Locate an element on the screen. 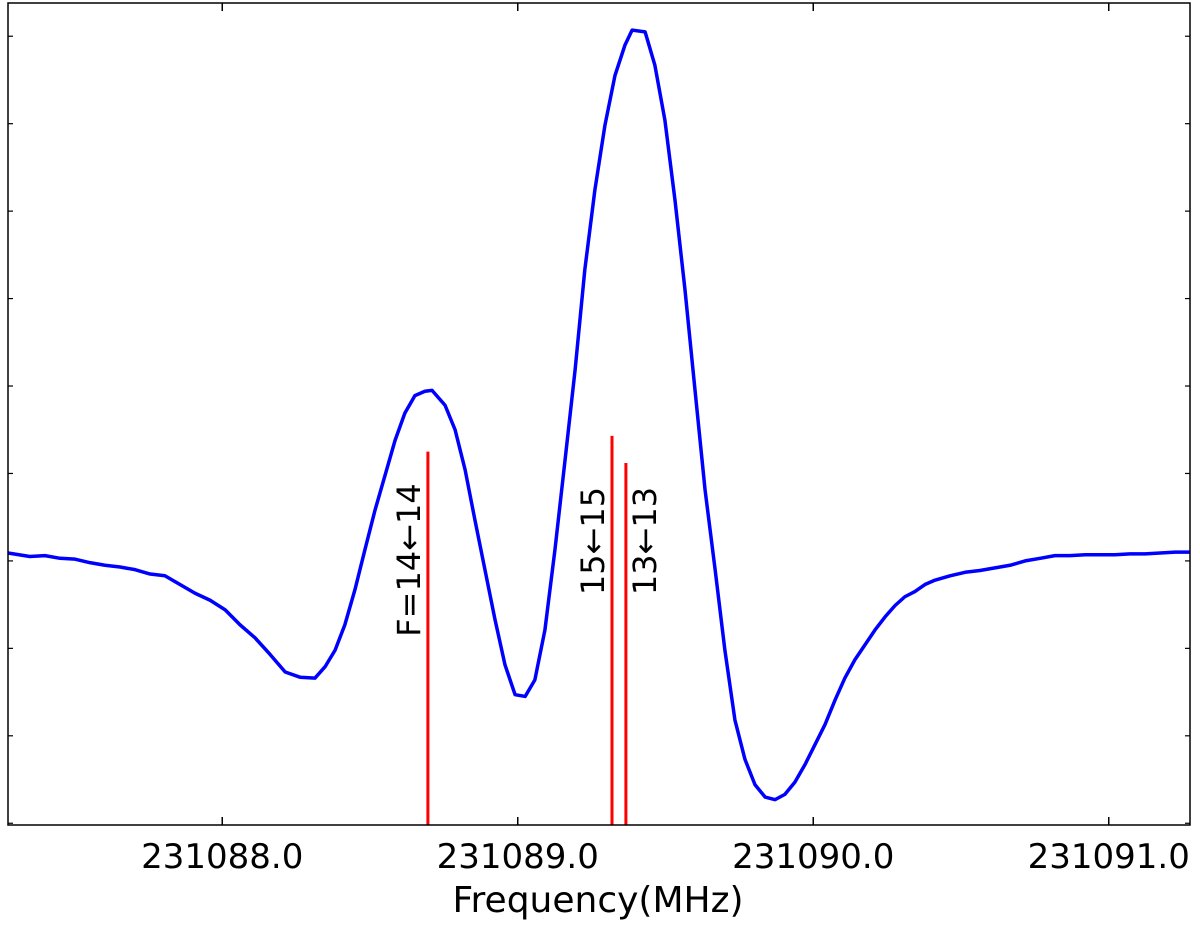 This screenshot has width=1200, height=933. transition-label: F=14←14 is located at coordinates (409, 559).